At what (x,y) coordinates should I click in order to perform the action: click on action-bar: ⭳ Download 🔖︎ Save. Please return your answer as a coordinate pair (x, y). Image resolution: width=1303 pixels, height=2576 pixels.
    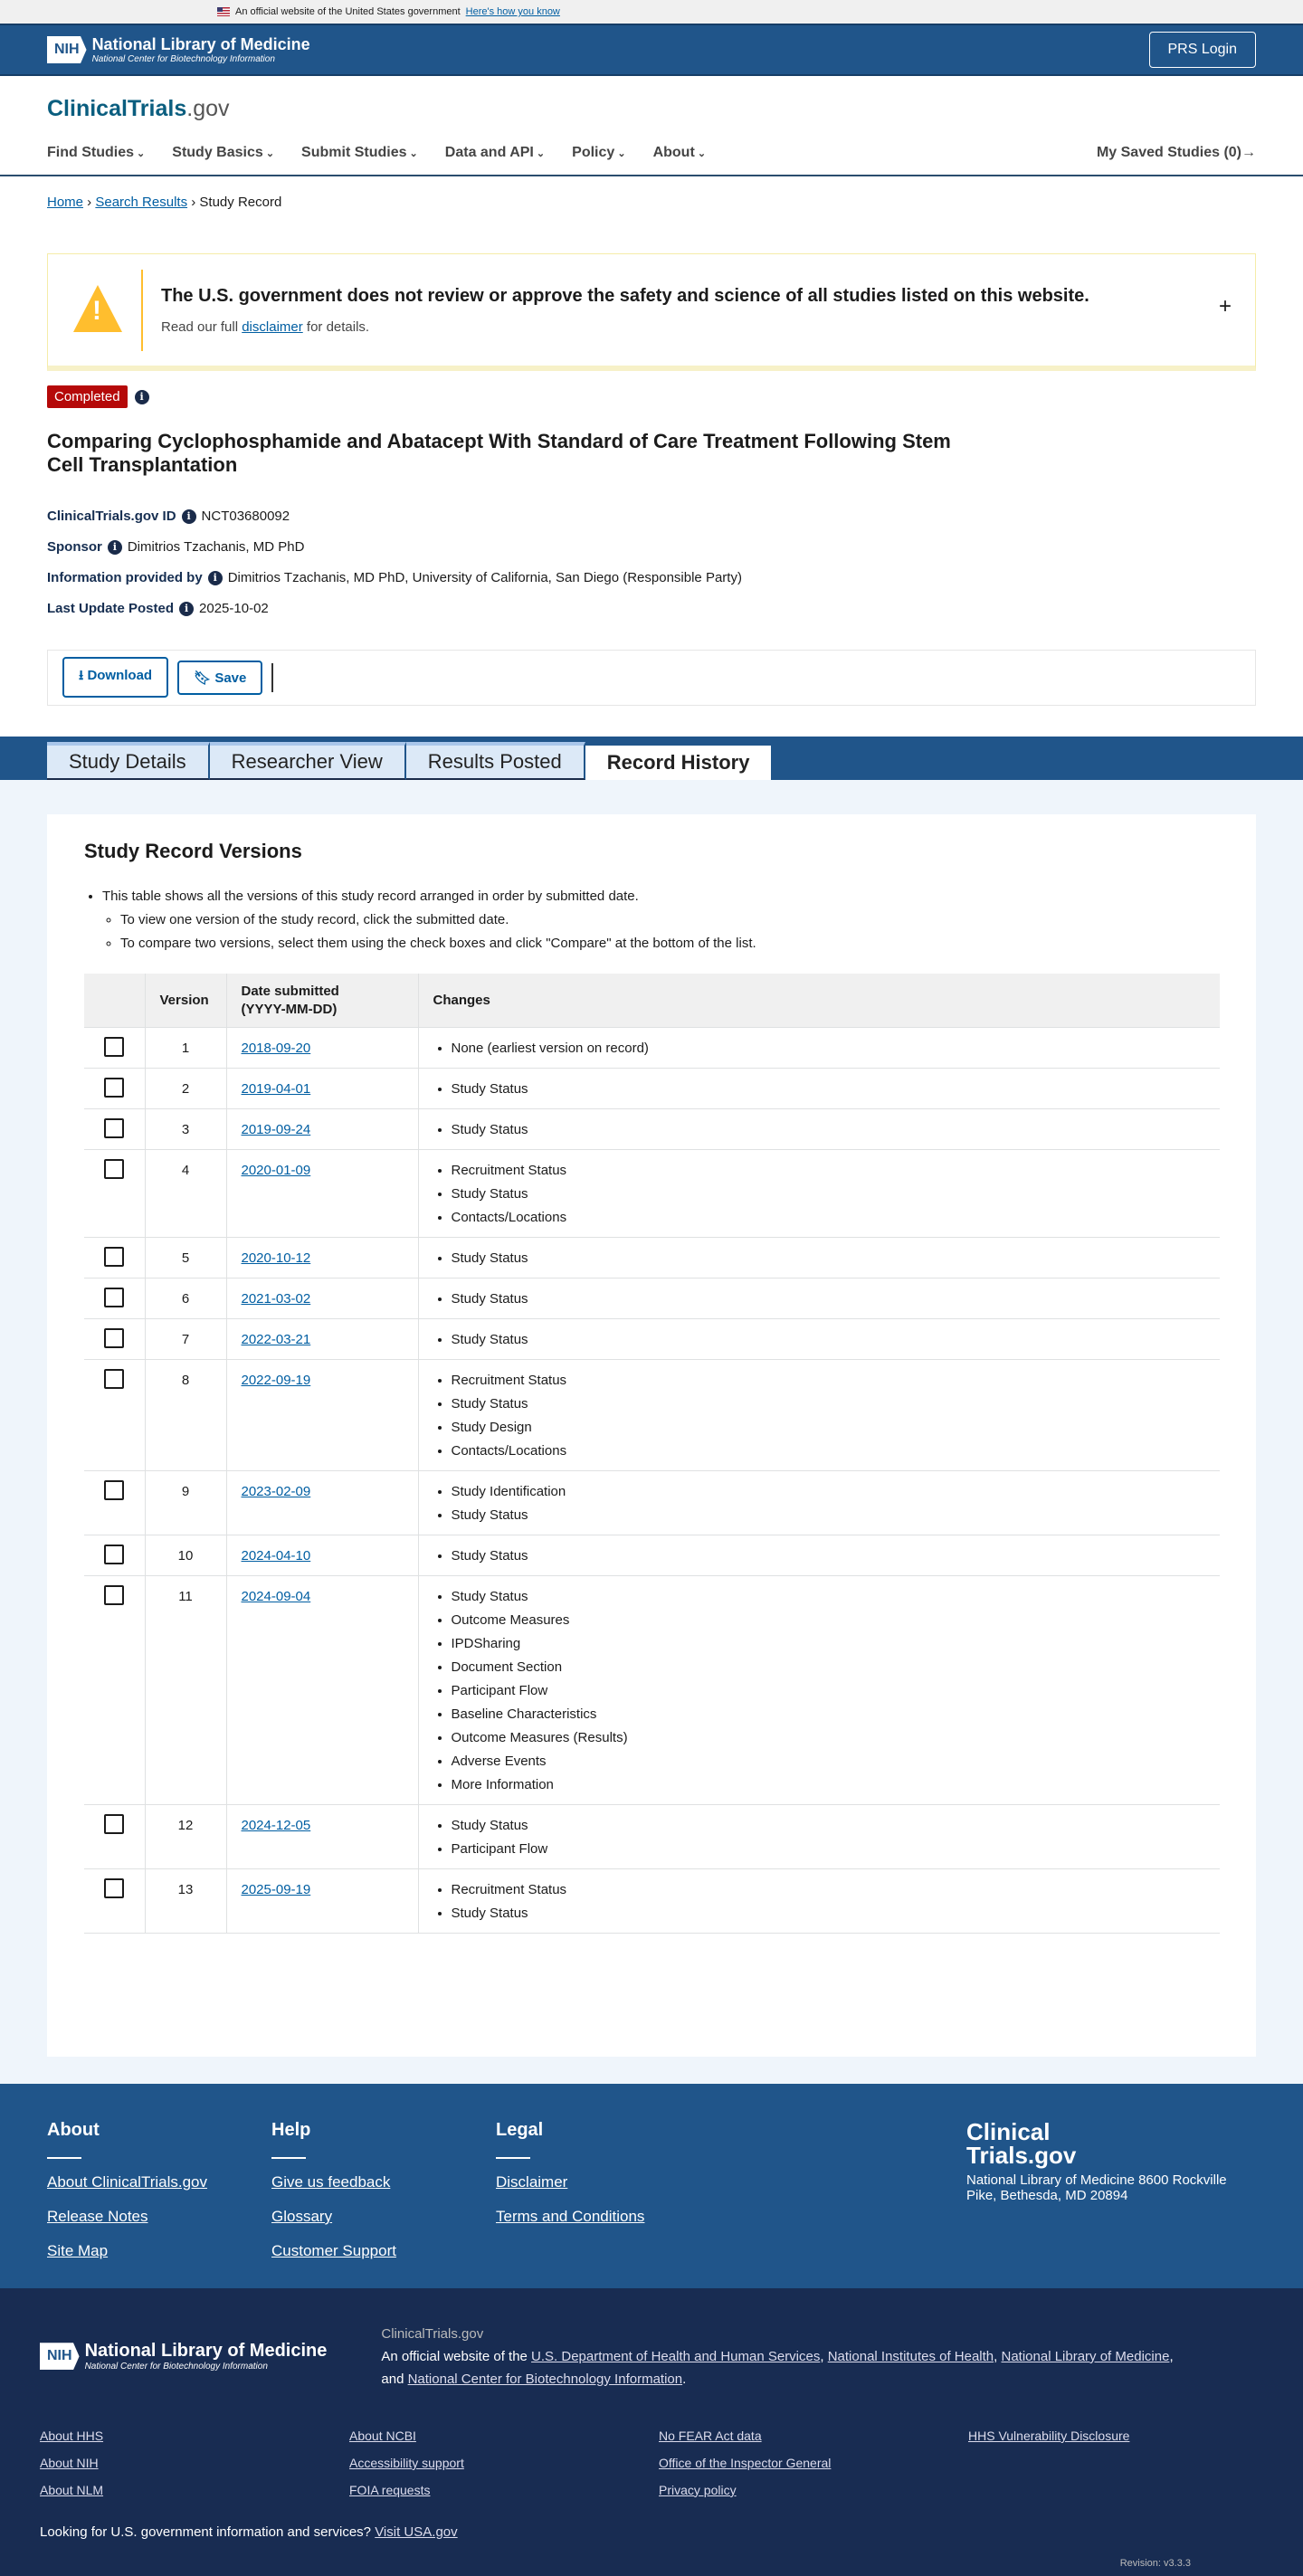
    Looking at the image, I should click on (651, 677).